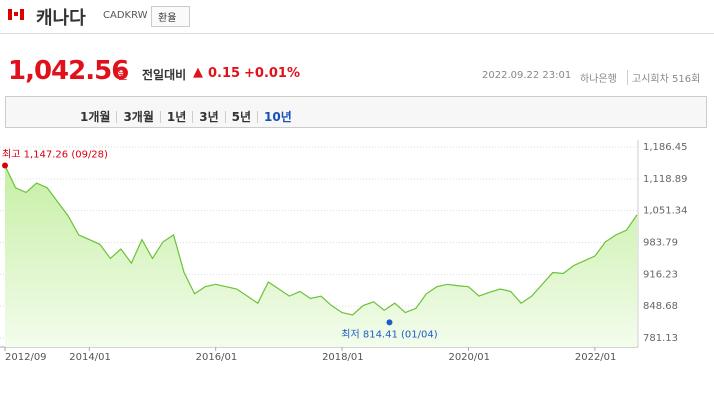 The height and width of the screenshot is (401, 714). What do you see at coordinates (389, 322) in the screenshot?
I see `min-point` at bounding box center [389, 322].